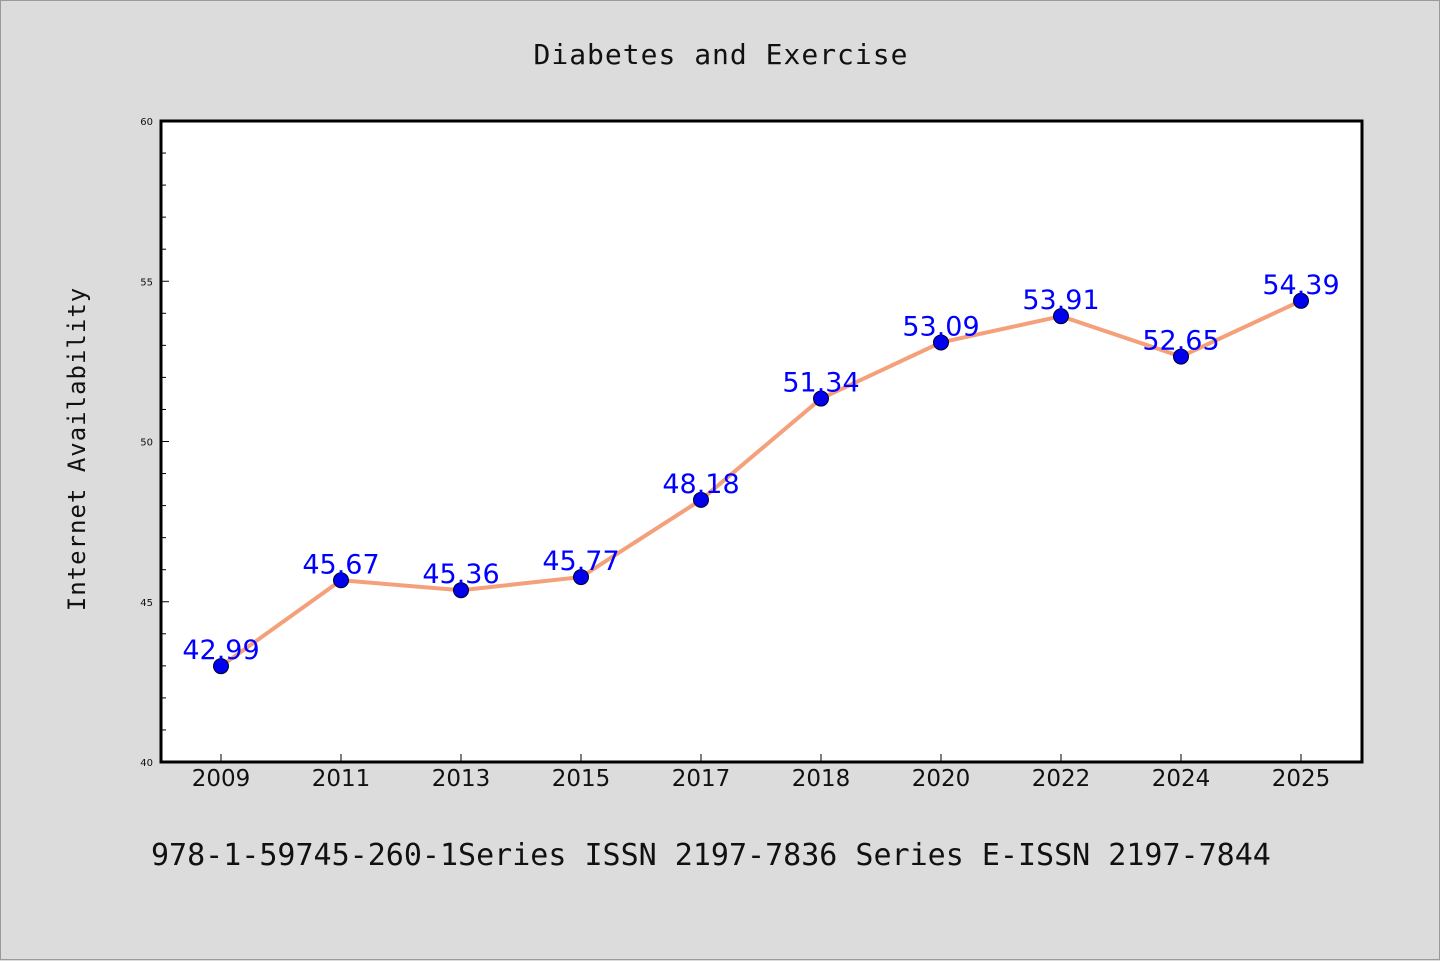 The width and height of the screenshot is (1440, 961). Describe the element at coordinates (146, 443) in the screenshot. I see `y-tick-label: 50` at that location.